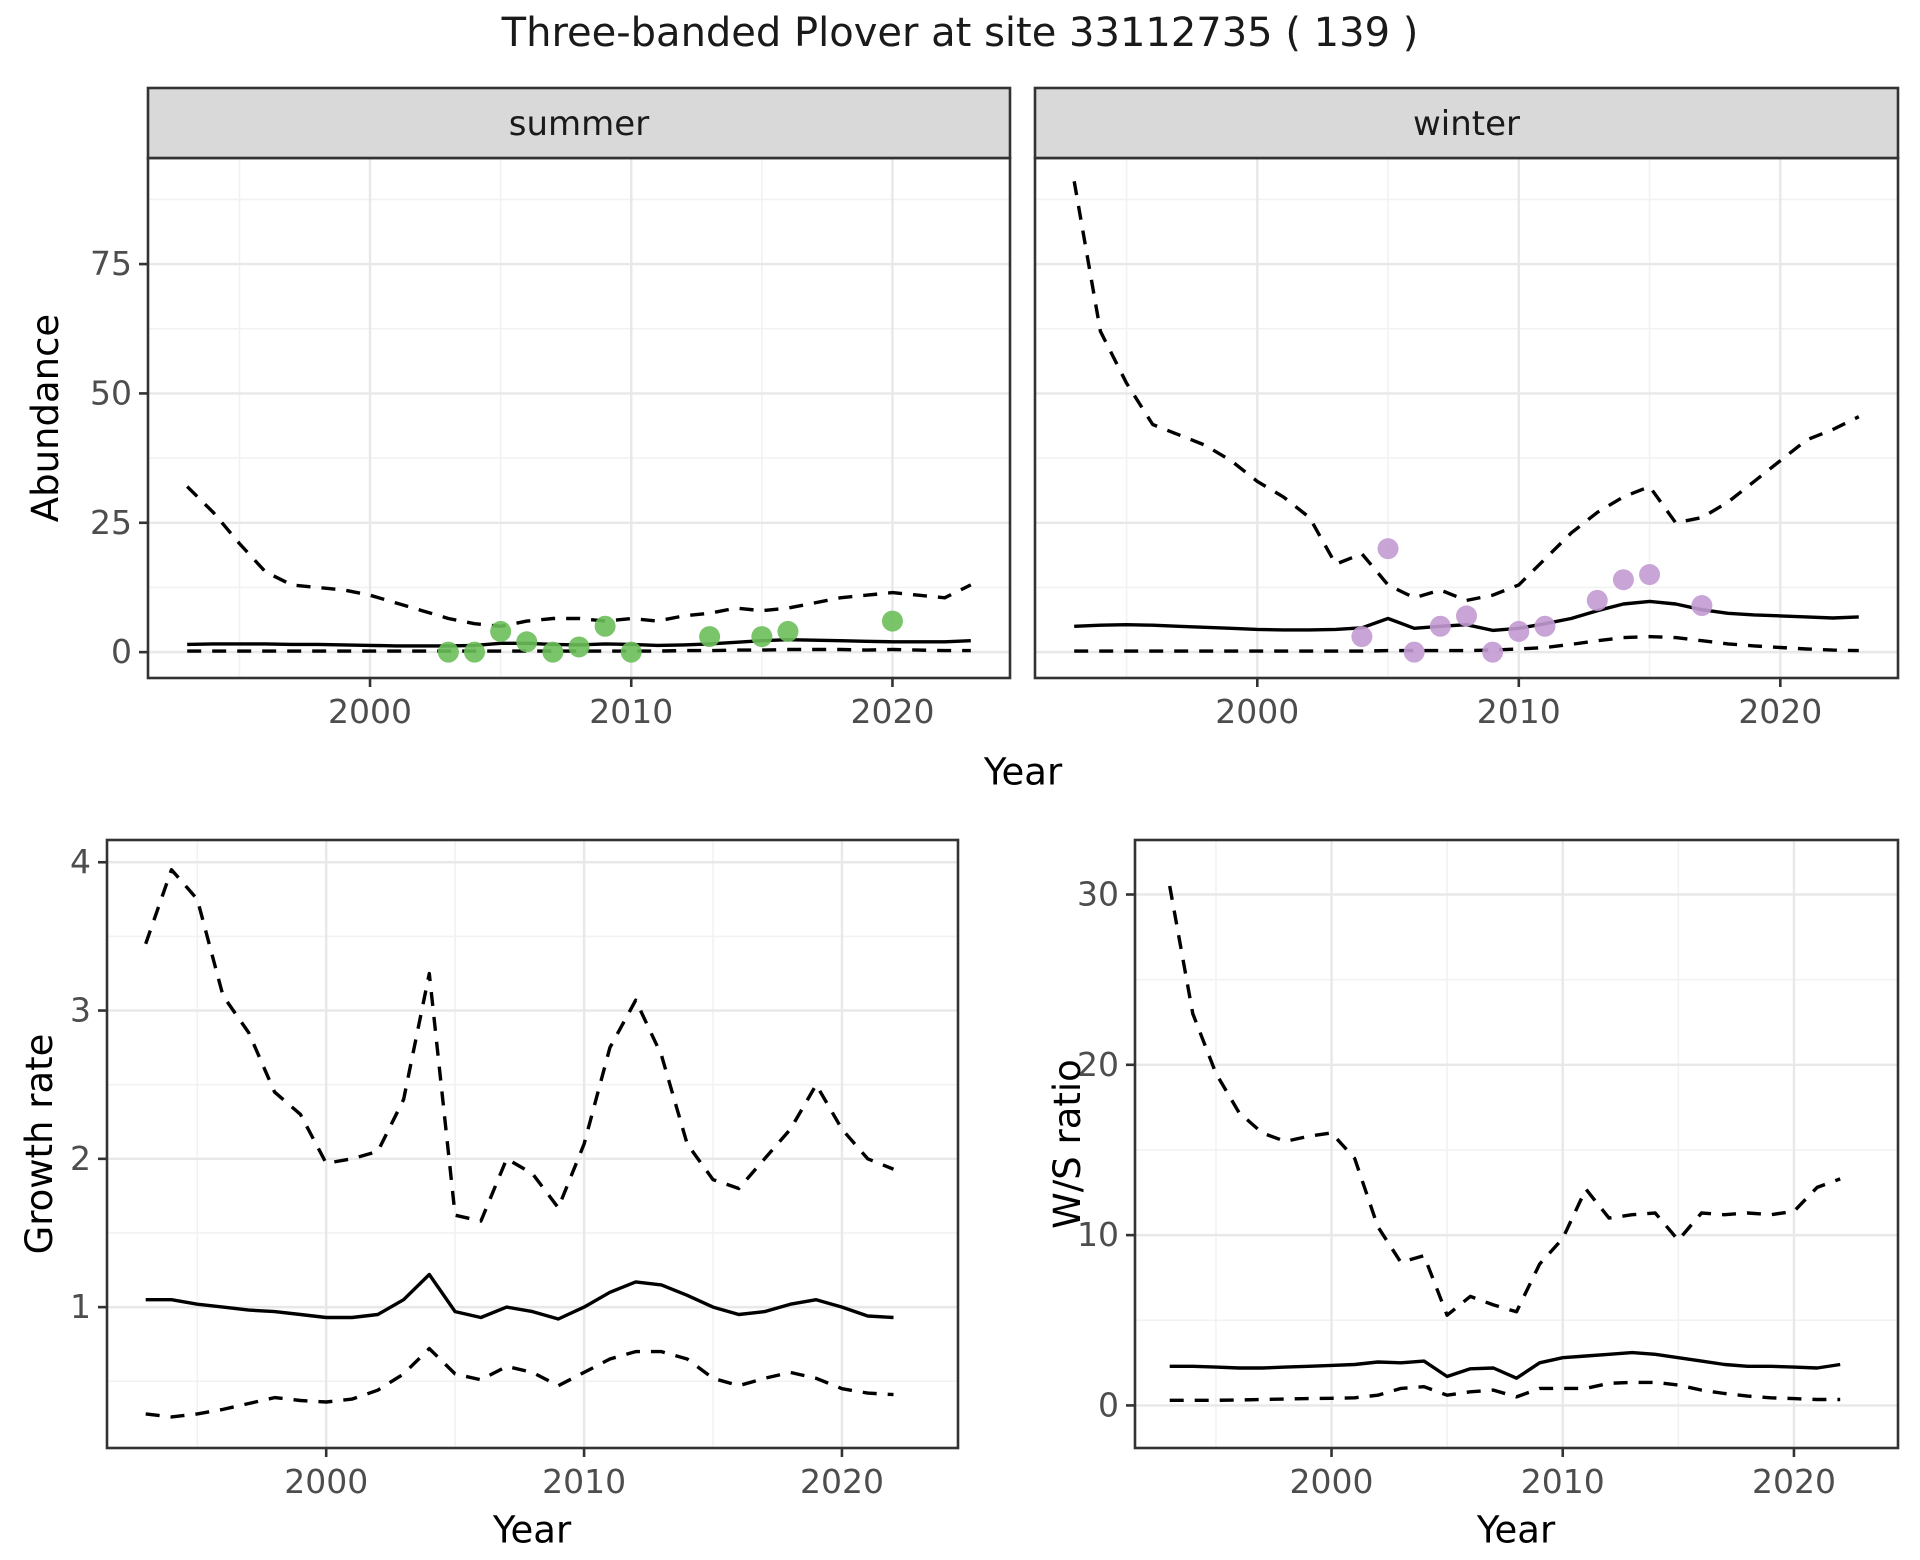  I want to click on x-axis-title-bottom-right: Year, so click(1516, 1530).